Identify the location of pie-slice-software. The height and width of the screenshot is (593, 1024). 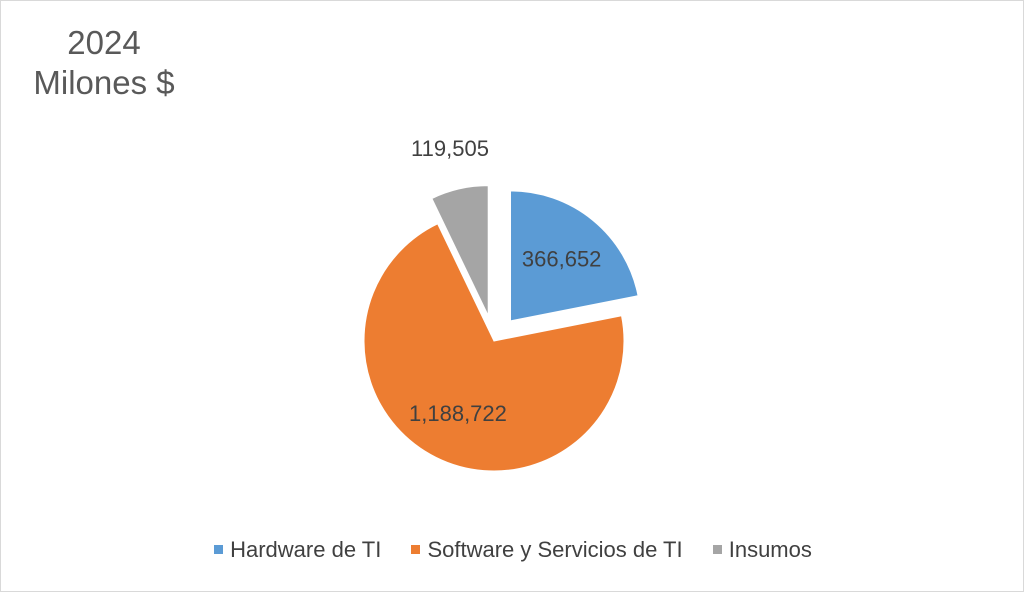
(494, 347).